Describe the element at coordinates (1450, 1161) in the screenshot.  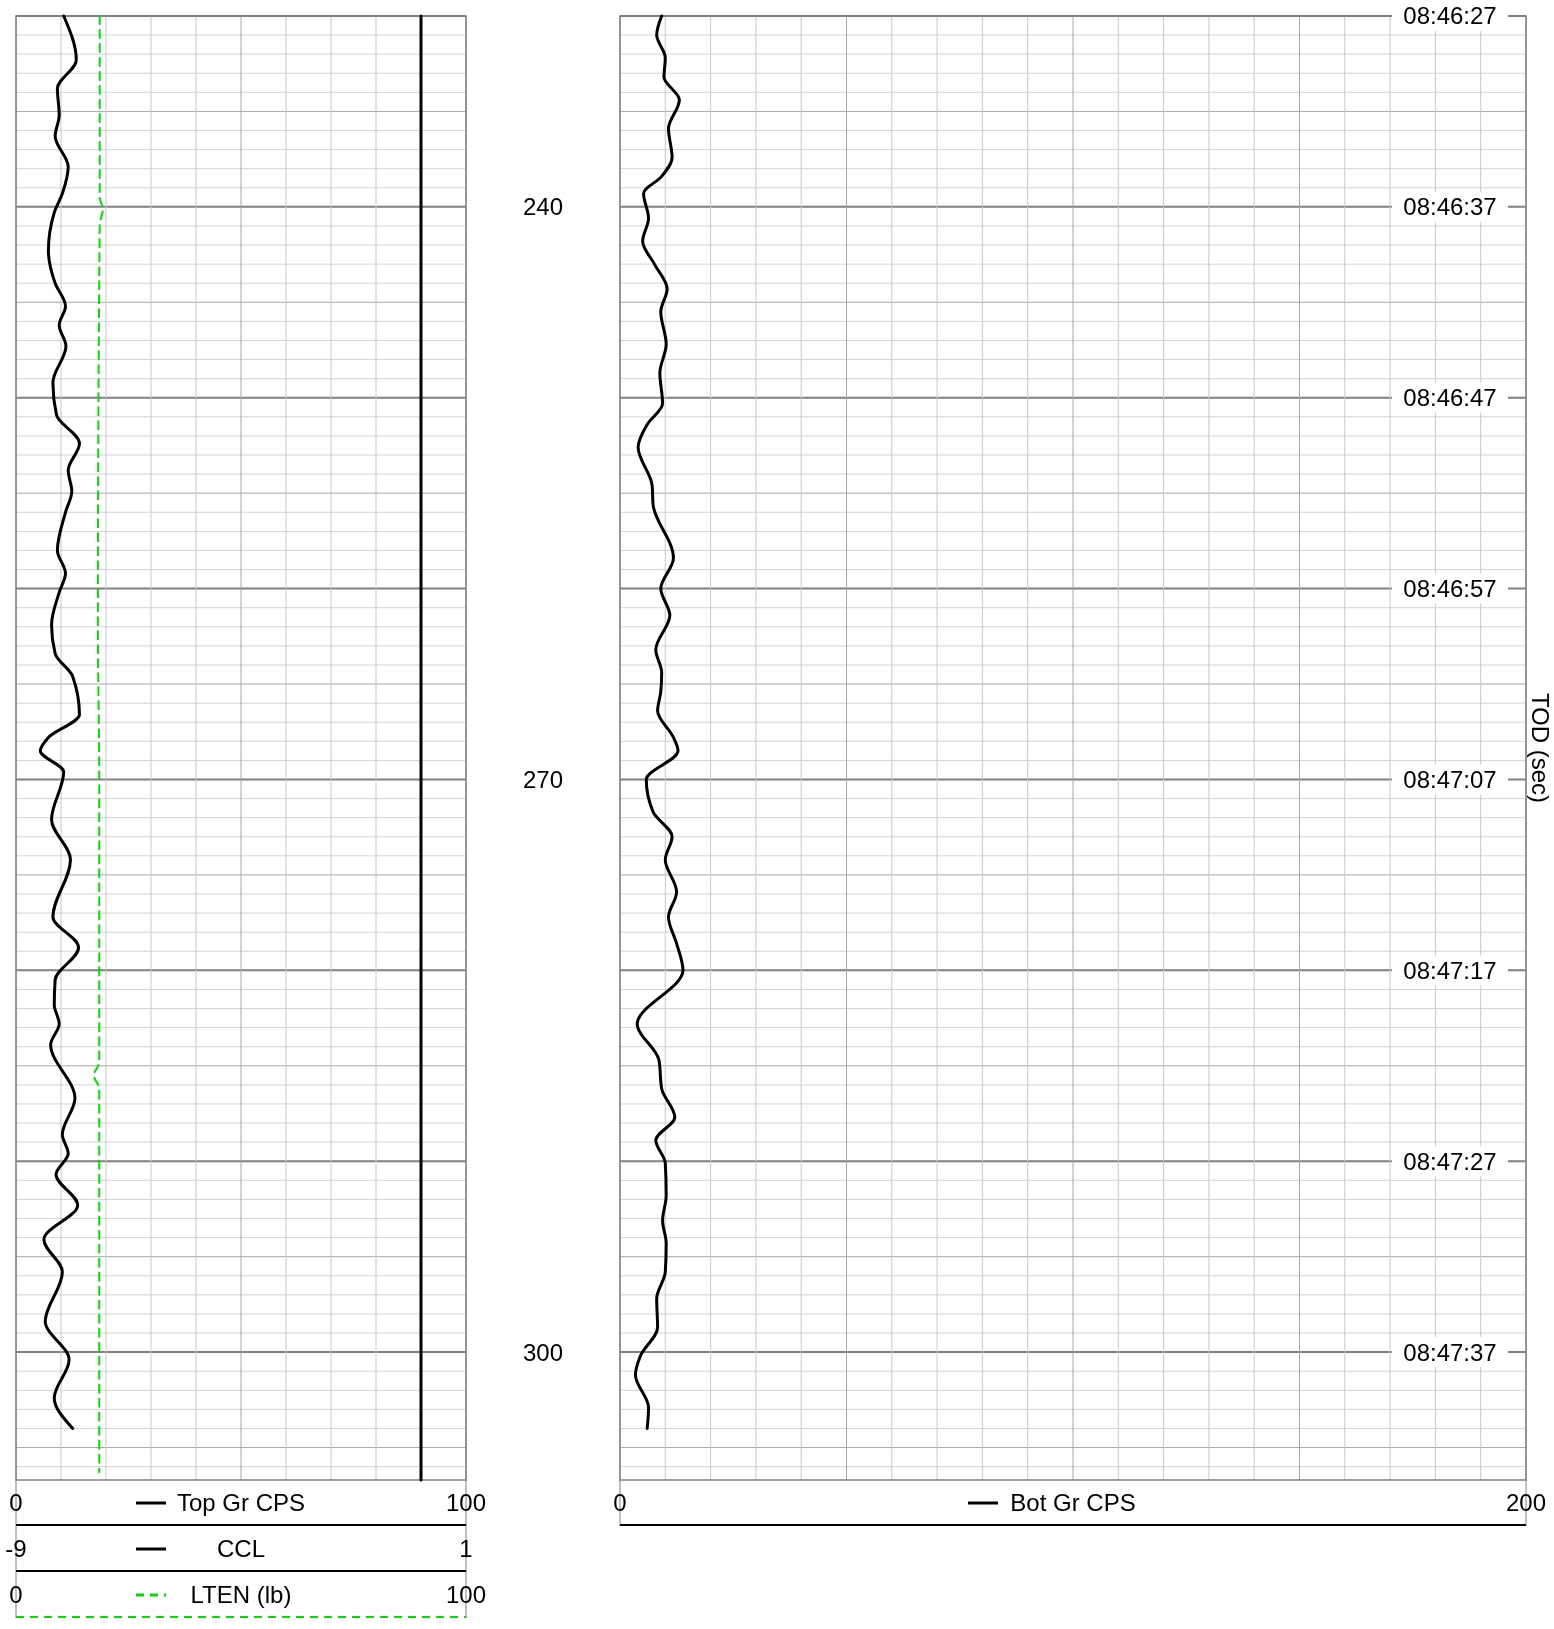
I see `y2-tick-label: 08:47:27` at that location.